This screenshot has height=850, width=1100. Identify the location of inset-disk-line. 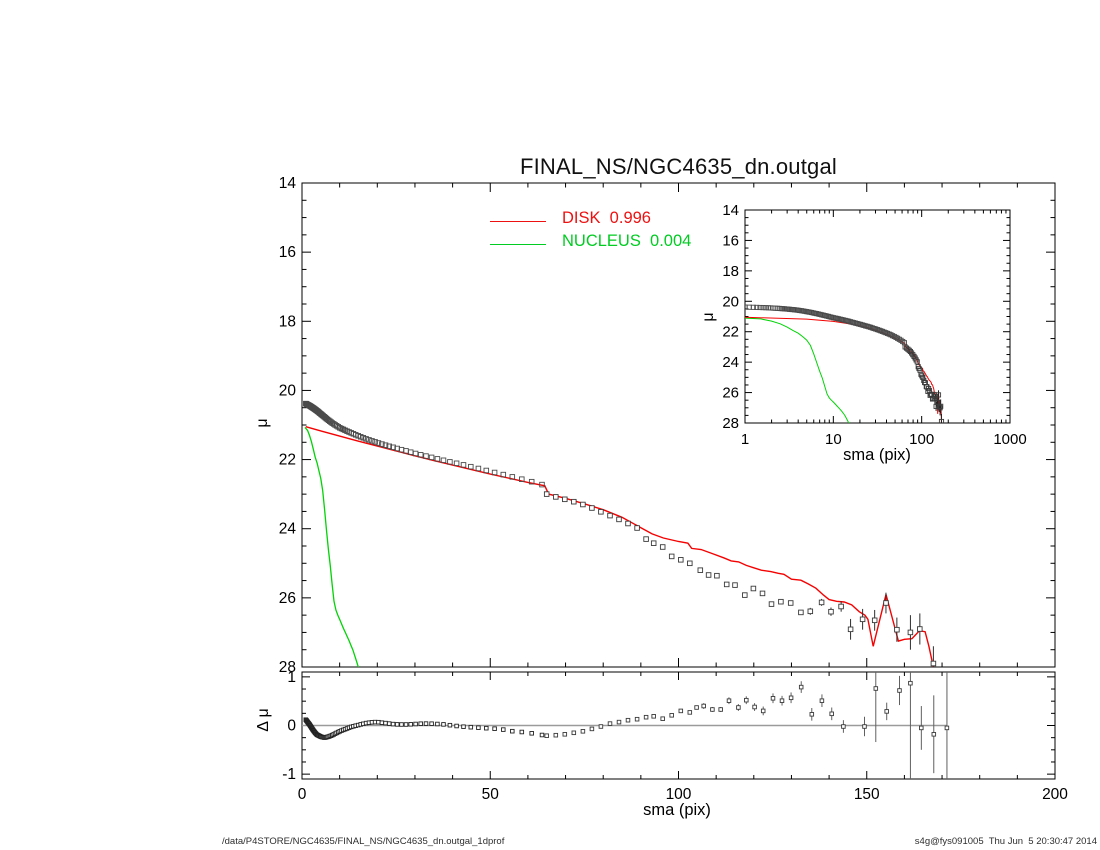
(843, 369).